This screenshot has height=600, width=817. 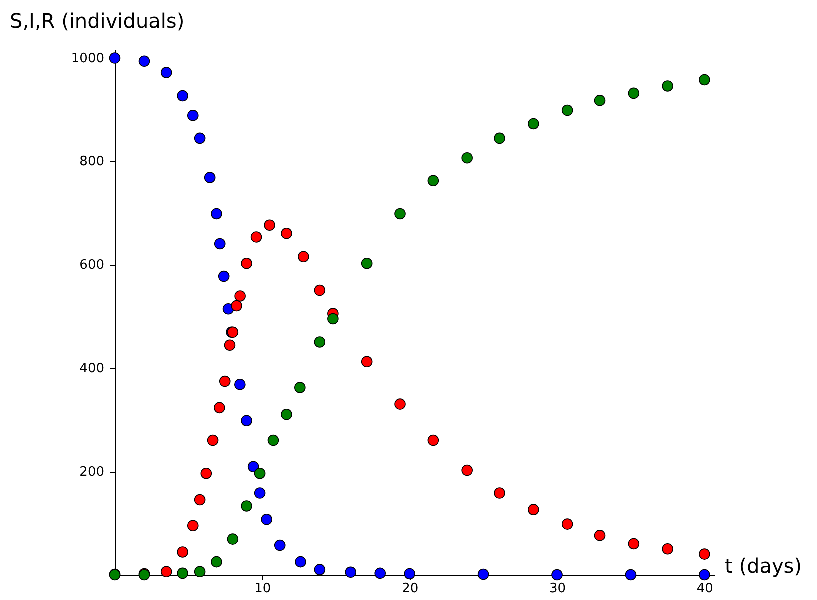 What do you see at coordinates (92, 472) in the screenshot?
I see `y-tick-label: 200` at bounding box center [92, 472].